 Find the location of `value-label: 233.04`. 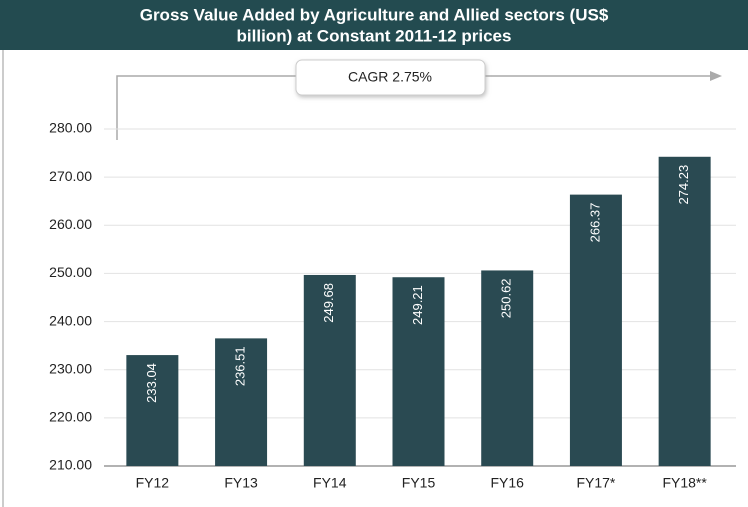

value-label: 233.04 is located at coordinates (151, 383).